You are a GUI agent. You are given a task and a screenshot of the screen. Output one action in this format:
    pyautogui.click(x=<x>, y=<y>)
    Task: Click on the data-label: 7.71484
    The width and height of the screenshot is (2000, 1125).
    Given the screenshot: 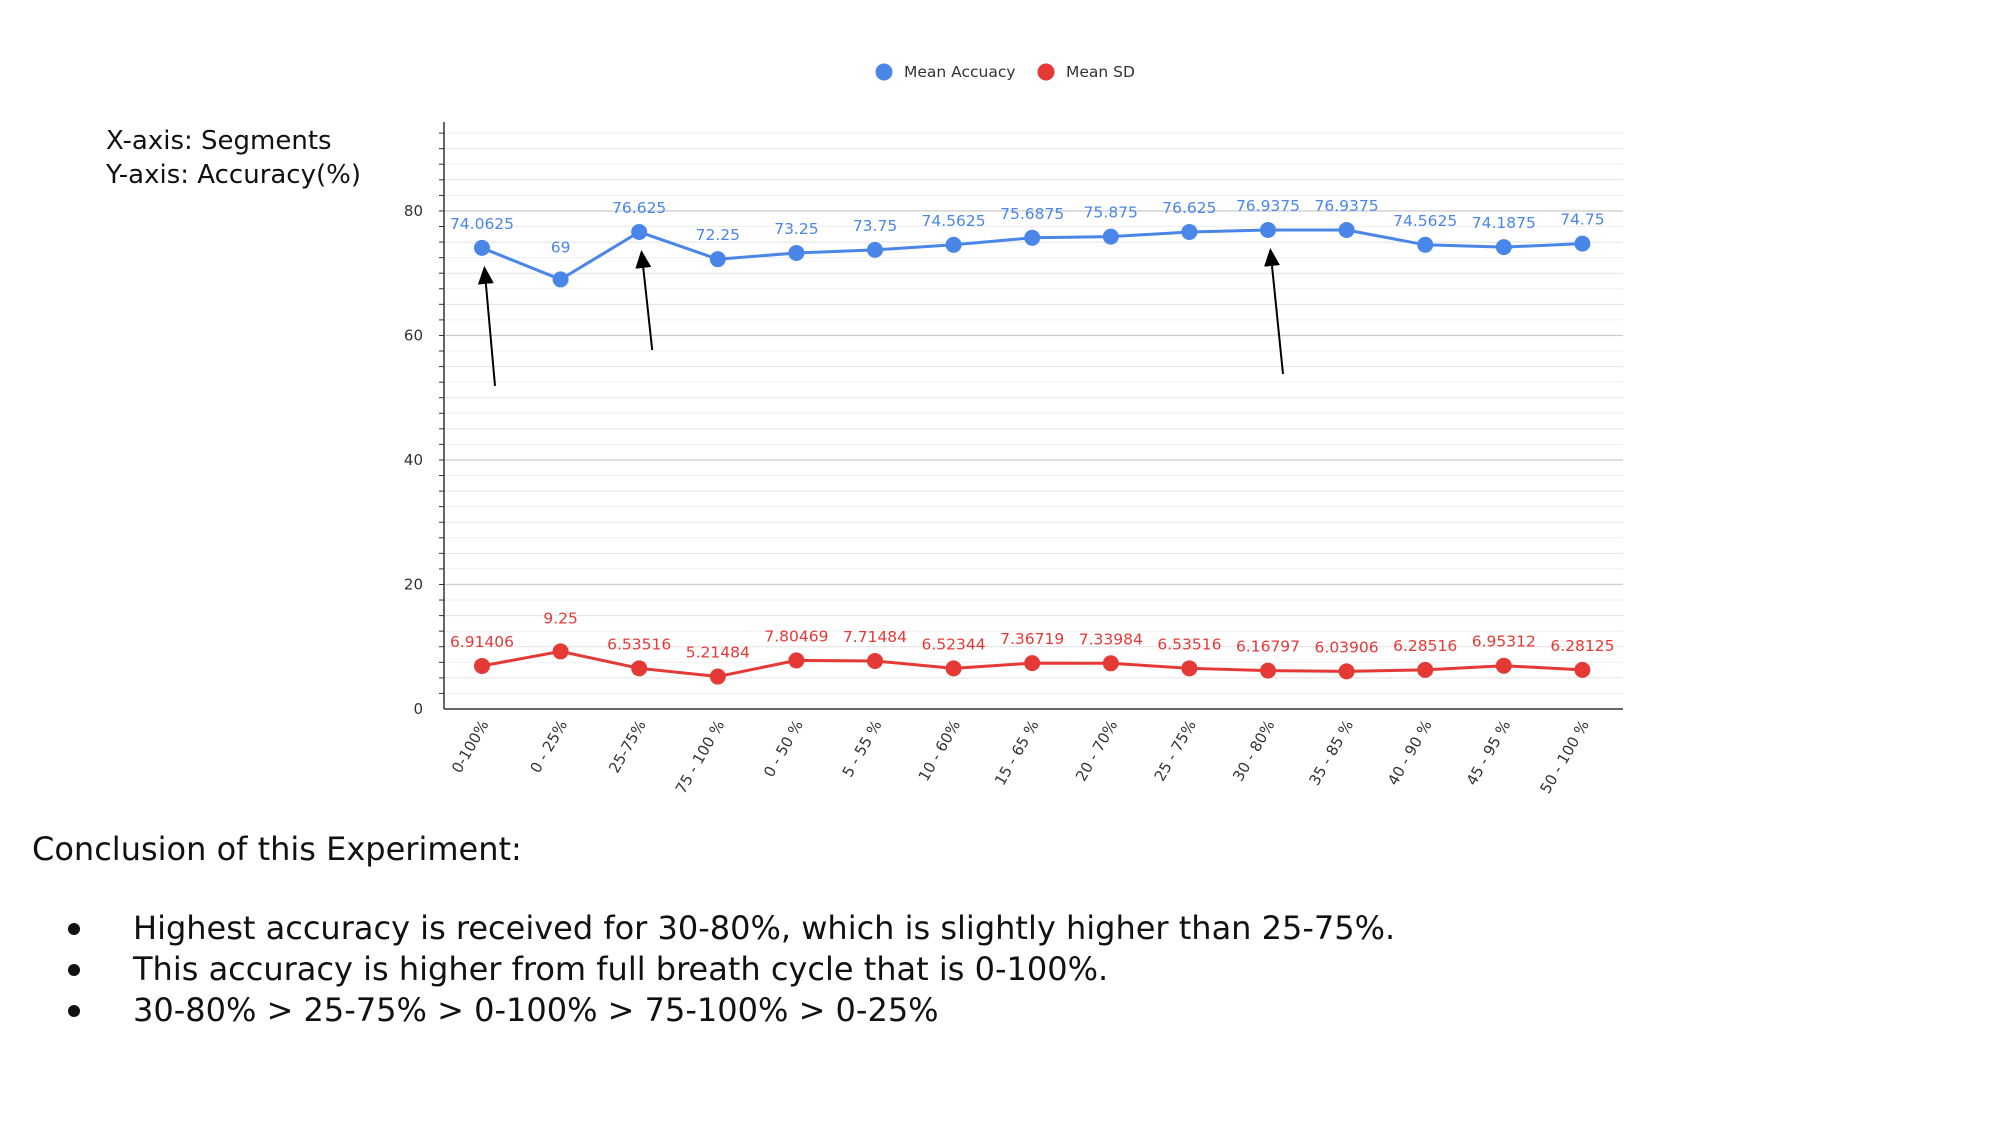 What is the action you would take?
    pyautogui.click(x=875, y=637)
    